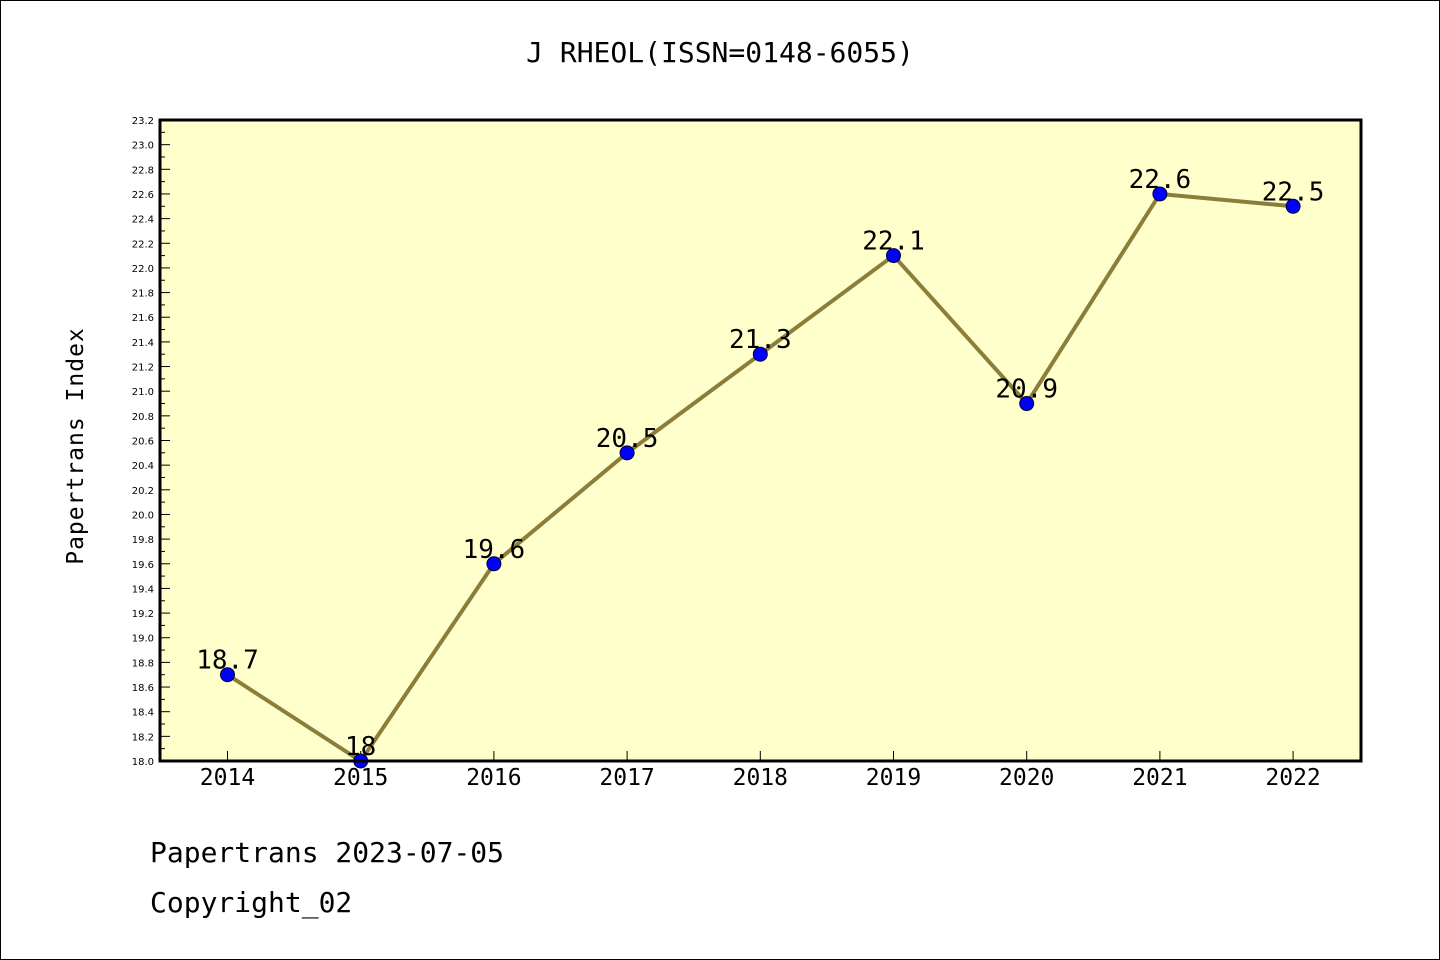 The width and height of the screenshot is (1440, 960). I want to click on chart-title: J RHEOL(ISSN=0148-6055), so click(720, 52).